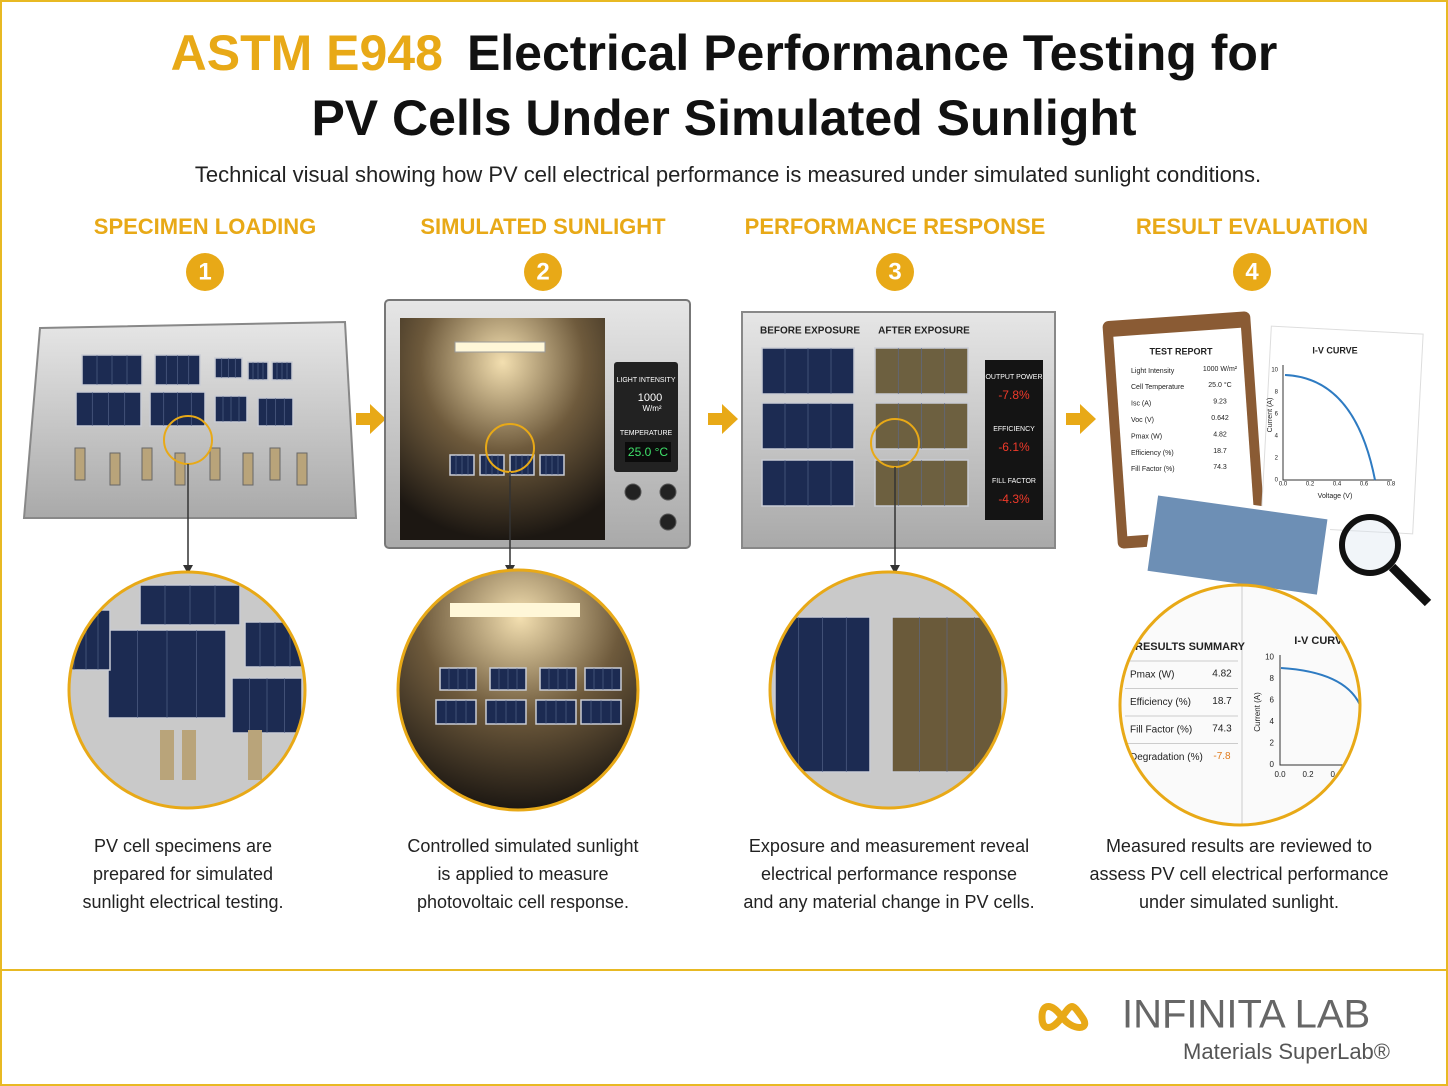 The image size is (1448, 1086). Describe the element at coordinates (889, 874) in the screenshot. I see `step-caption: electrical performance response` at that location.